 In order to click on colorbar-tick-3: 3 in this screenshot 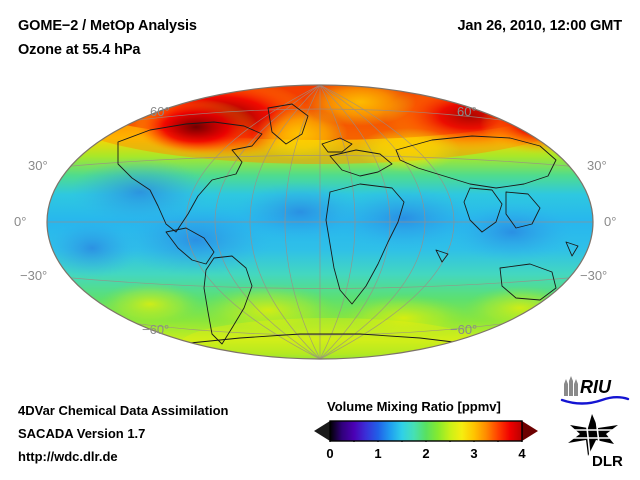, I will do `click(474, 453)`.